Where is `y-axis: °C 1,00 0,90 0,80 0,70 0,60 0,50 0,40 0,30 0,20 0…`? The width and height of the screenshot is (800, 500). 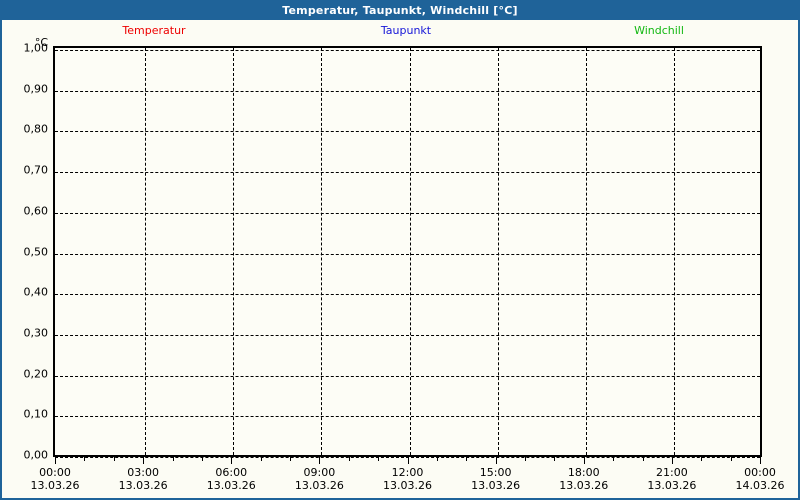 y-axis: °C 1,00 0,90 0,80 0,70 0,60 0,50 0,40 0,30 0,20 0… is located at coordinates (27, 250).